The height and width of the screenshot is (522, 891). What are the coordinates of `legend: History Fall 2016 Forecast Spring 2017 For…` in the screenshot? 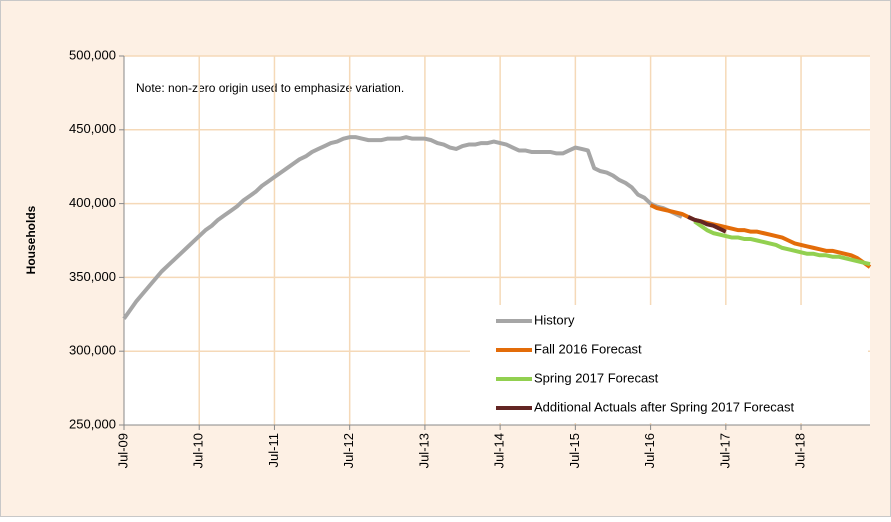 It's located at (669, 364).